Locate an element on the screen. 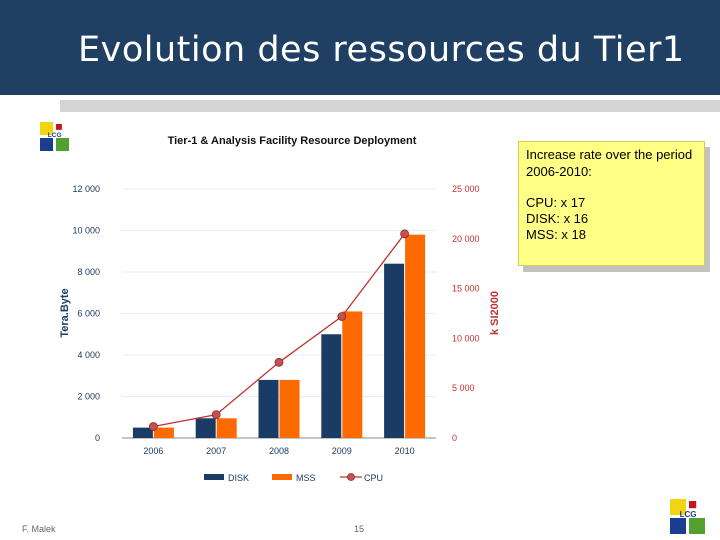 The image size is (720, 540). y2-tick-label: 20 000 is located at coordinates (466, 239).